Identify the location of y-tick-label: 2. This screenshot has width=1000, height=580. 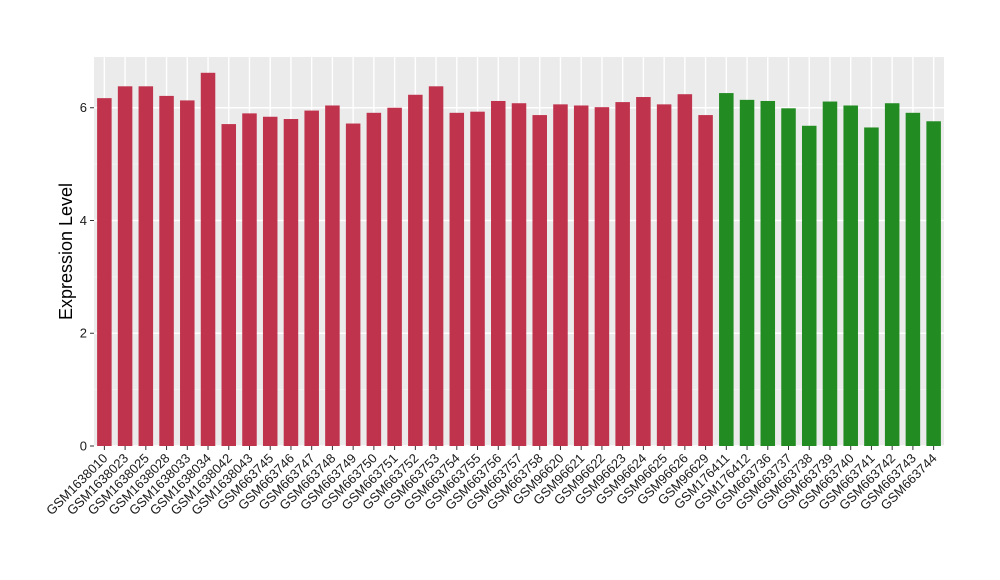
(83, 333).